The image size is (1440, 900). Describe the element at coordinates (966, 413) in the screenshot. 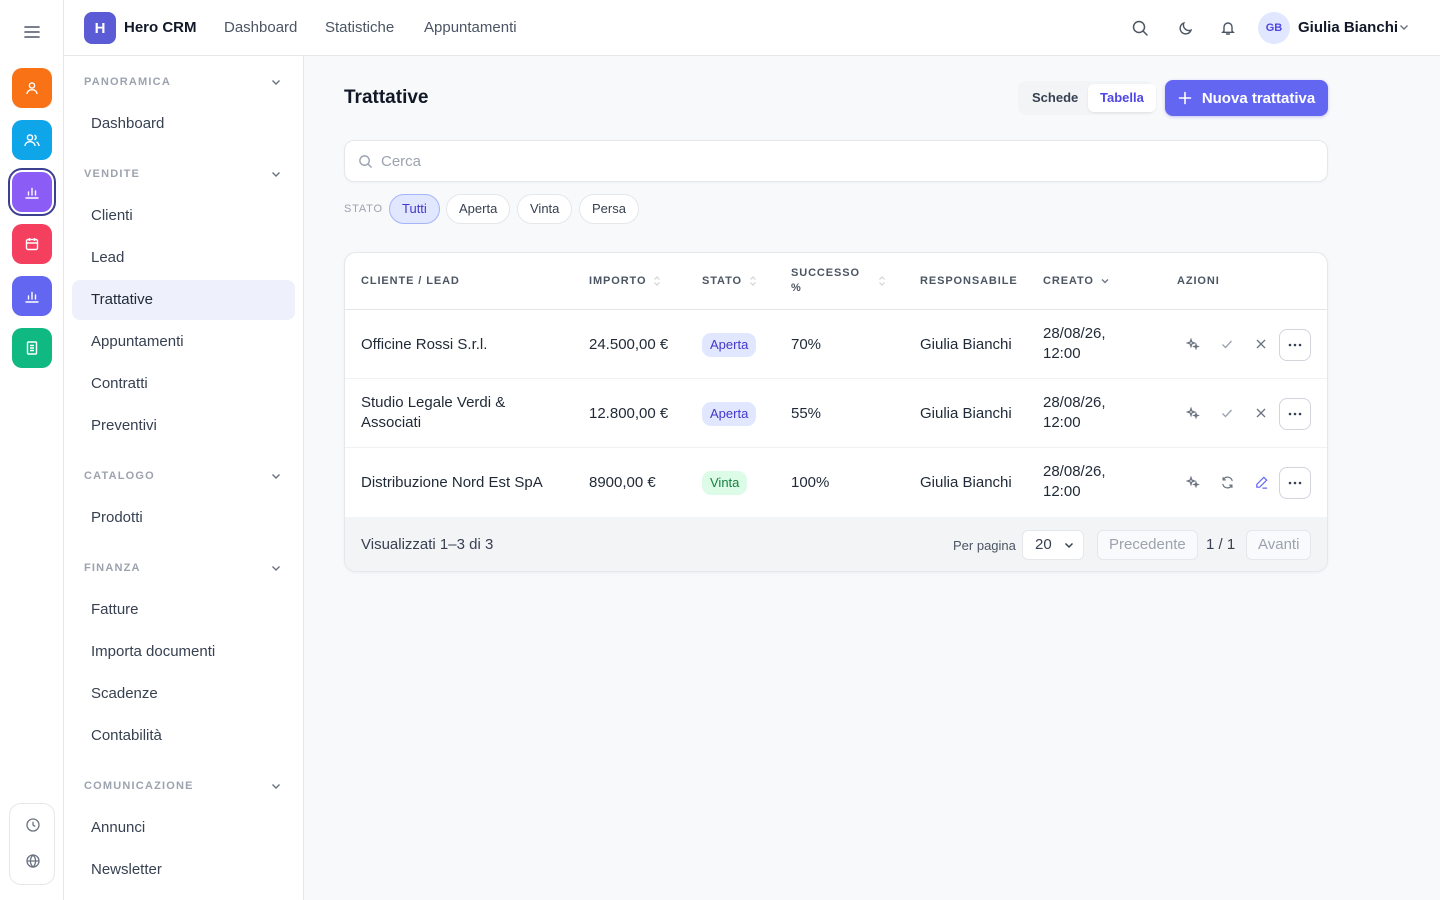

I see `cell-owner: Giulia Bianchi` at that location.